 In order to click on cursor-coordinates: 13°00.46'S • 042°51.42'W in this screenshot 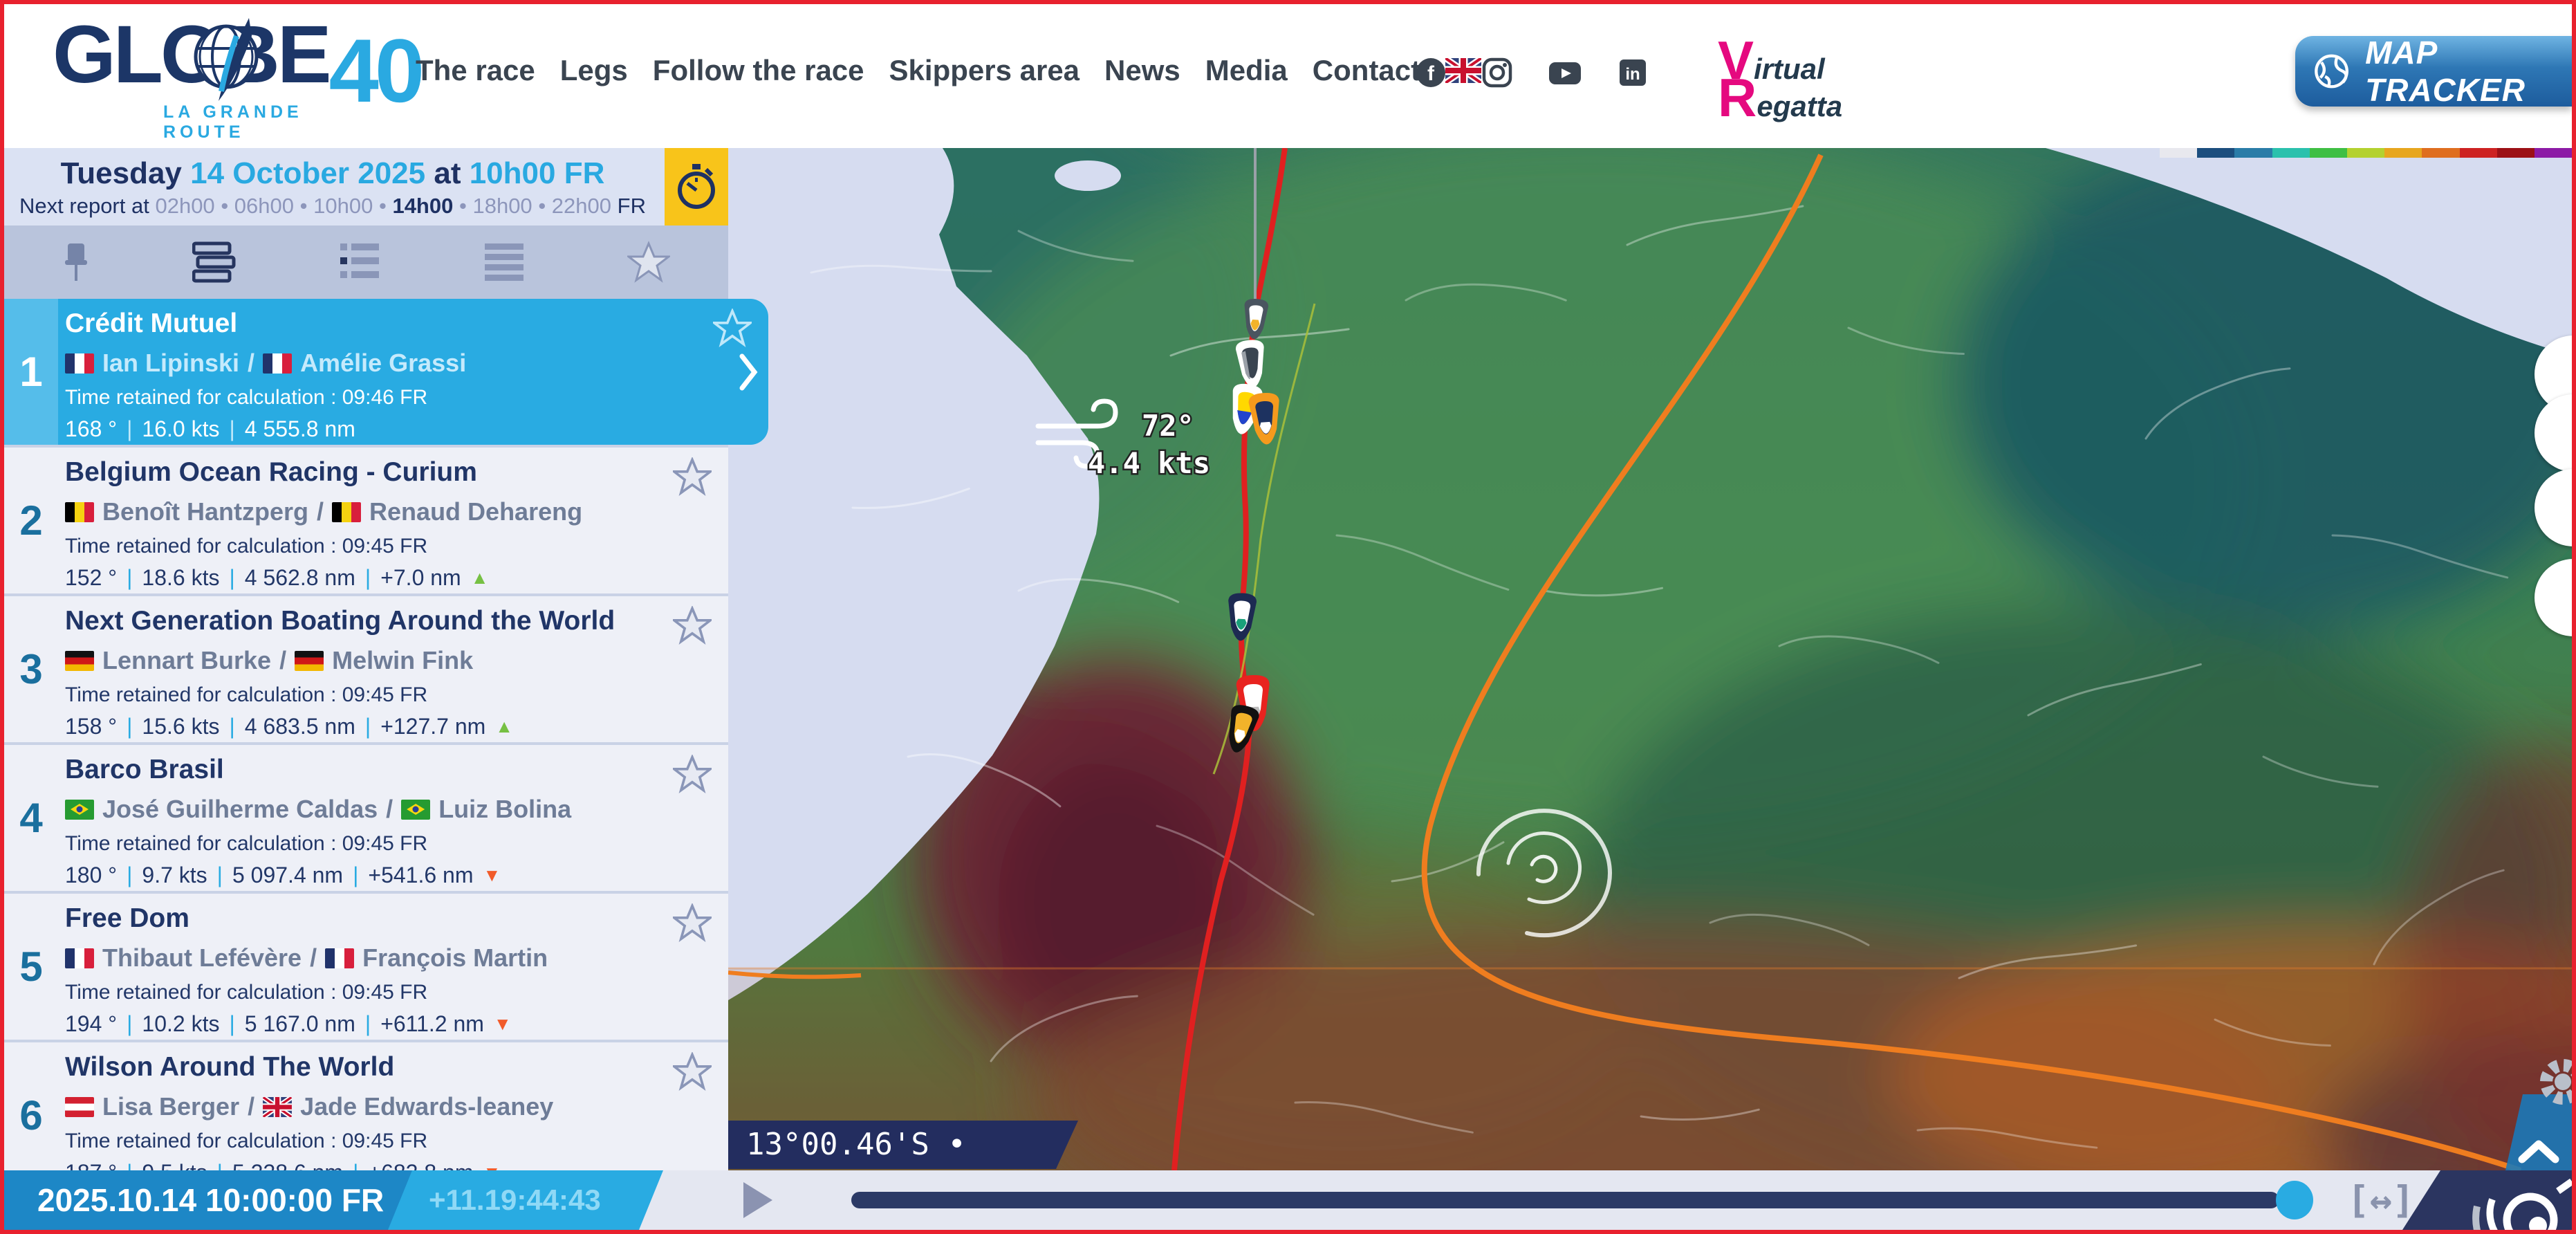, I will do `click(903, 1145)`.